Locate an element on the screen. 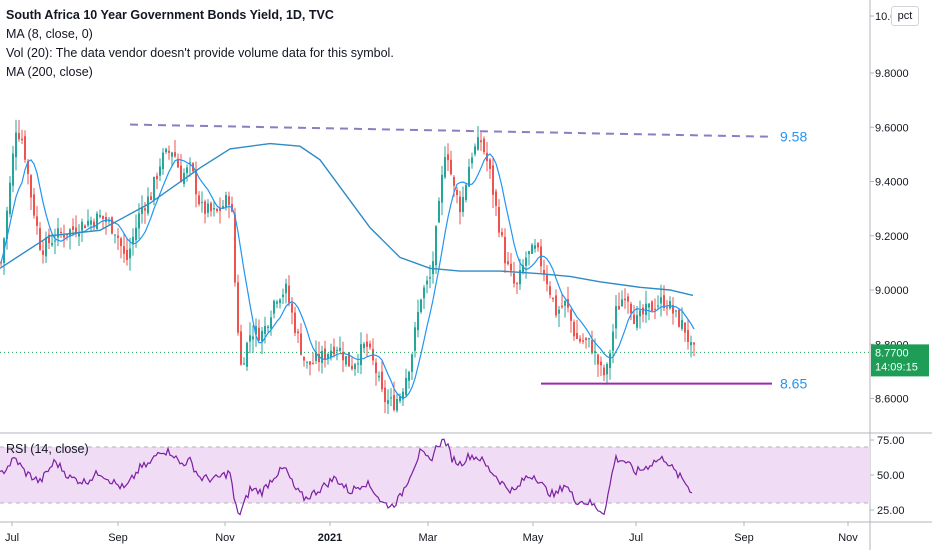  rsi-legend: RSI (14, close) is located at coordinates (47, 449).